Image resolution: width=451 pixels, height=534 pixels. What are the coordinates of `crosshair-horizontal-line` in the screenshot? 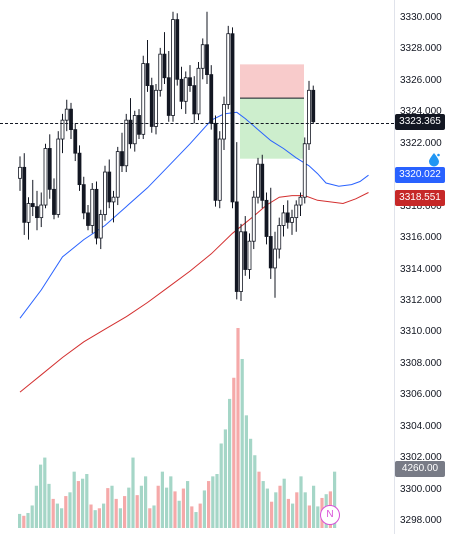 It's located at (197, 123).